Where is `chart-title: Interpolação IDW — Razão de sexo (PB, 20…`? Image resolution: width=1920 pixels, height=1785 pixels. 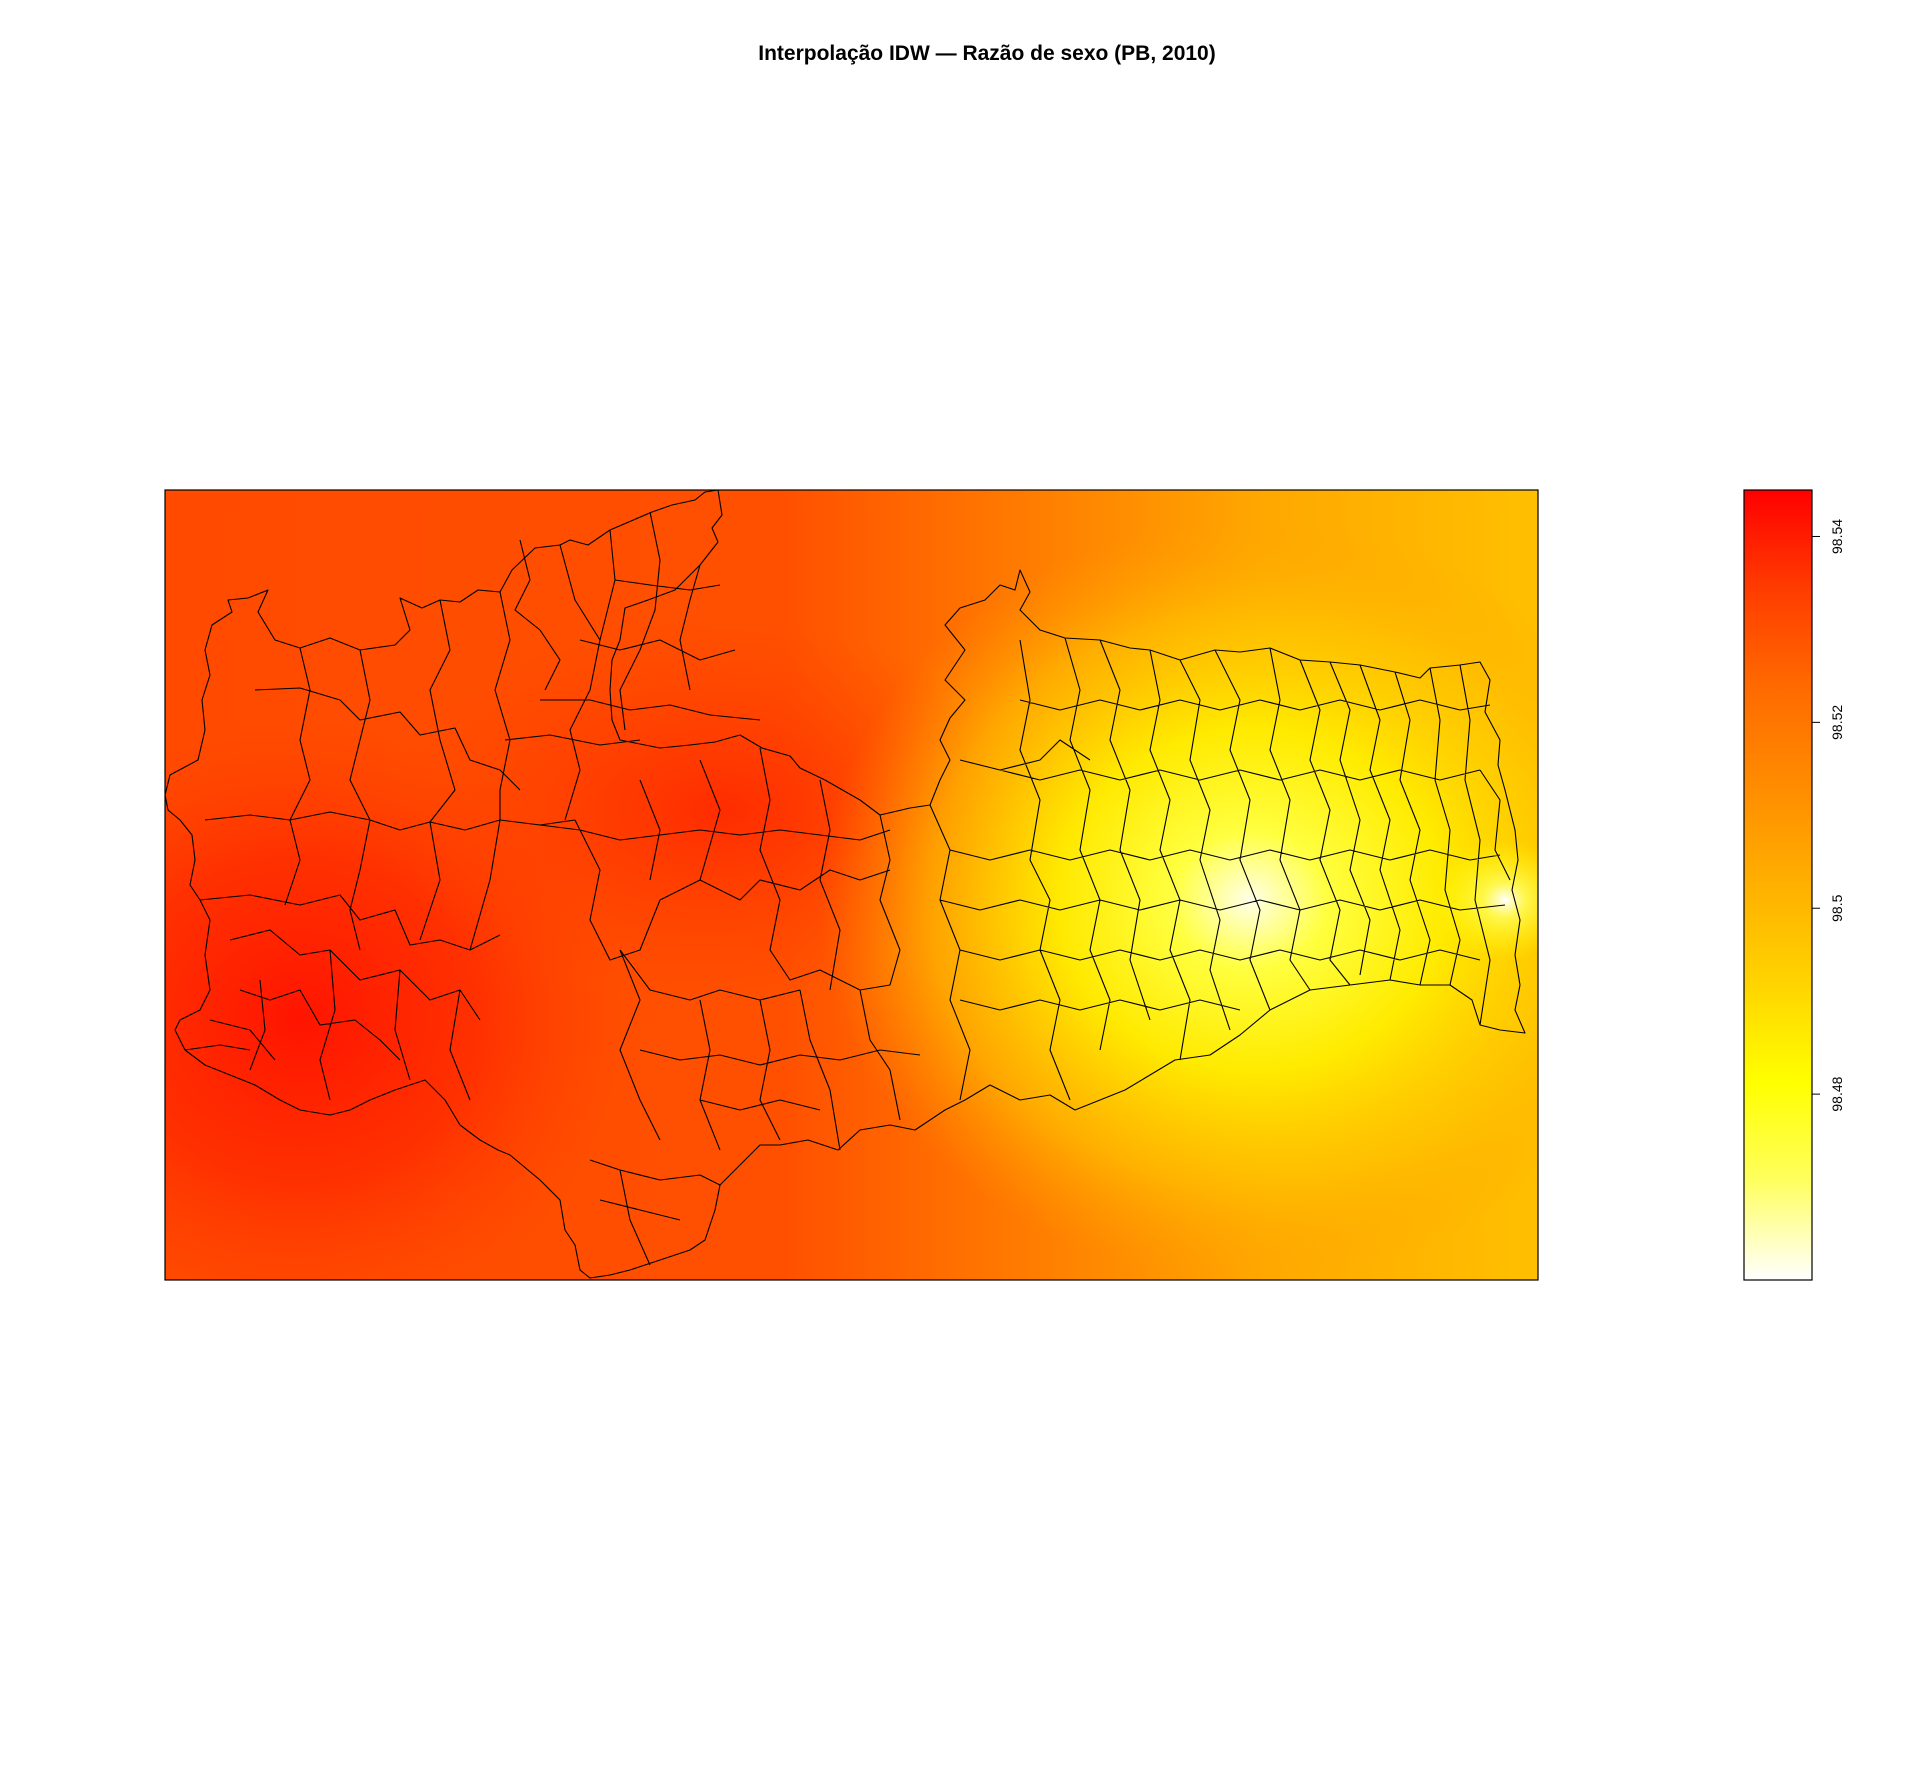 chart-title: Interpolação IDW — Razão de sexo (PB, 20… is located at coordinates (986, 53).